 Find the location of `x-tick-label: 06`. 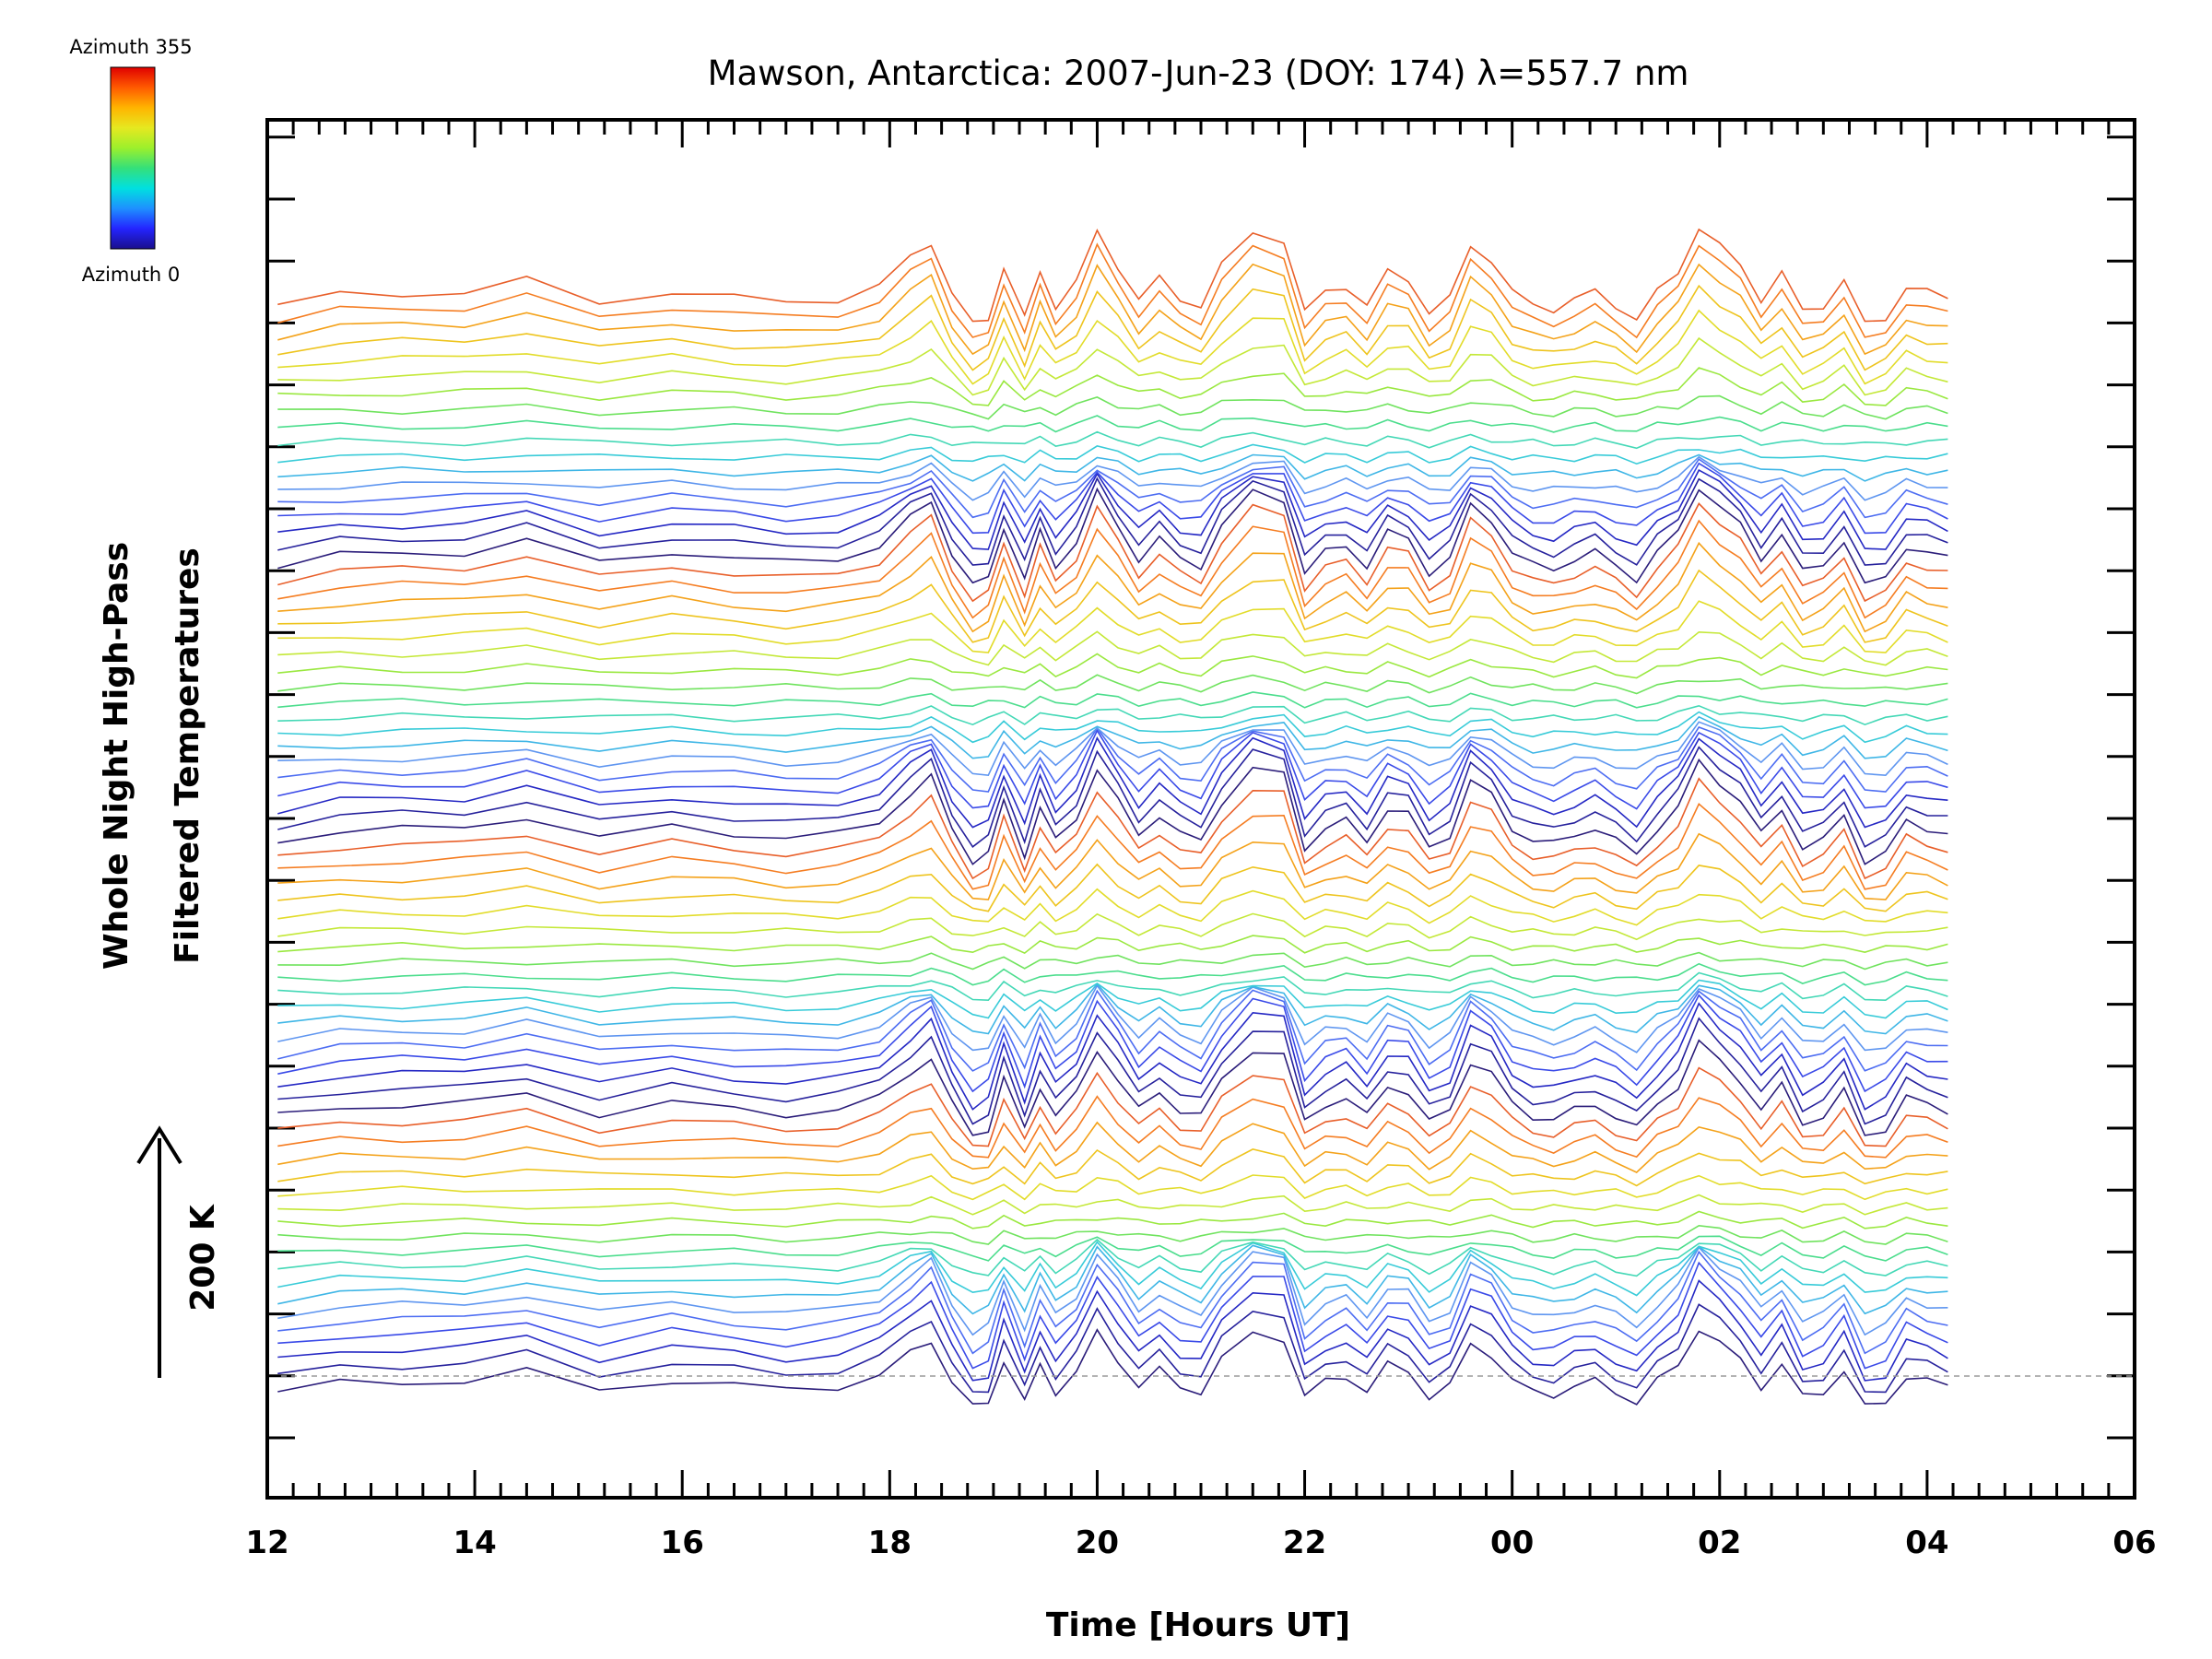

x-tick-label: 06 is located at coordinates (2134, 1542).